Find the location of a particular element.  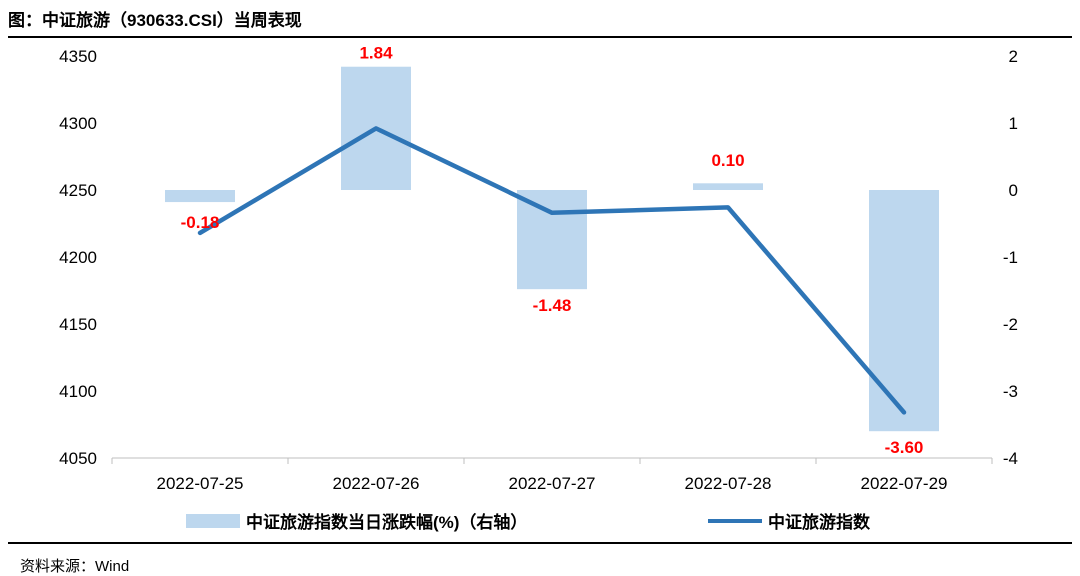

x-tick-label: 2022-07-25 is located at coordinates (200, 483).